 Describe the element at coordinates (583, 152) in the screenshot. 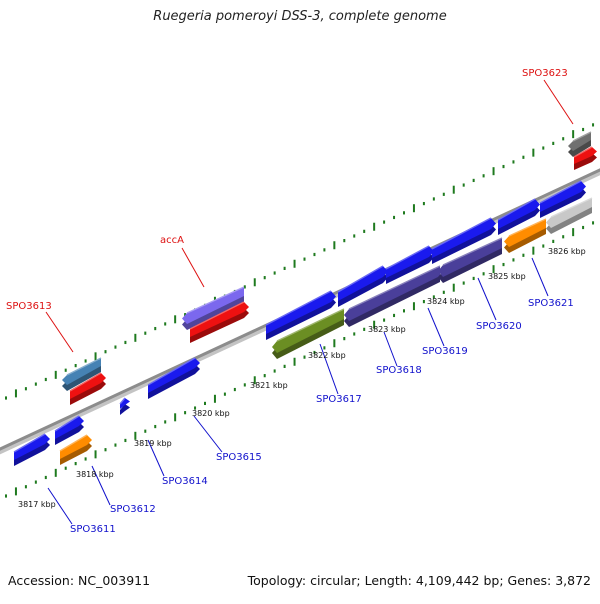

I see `gene-spo3623-rna-highlight` at that location.